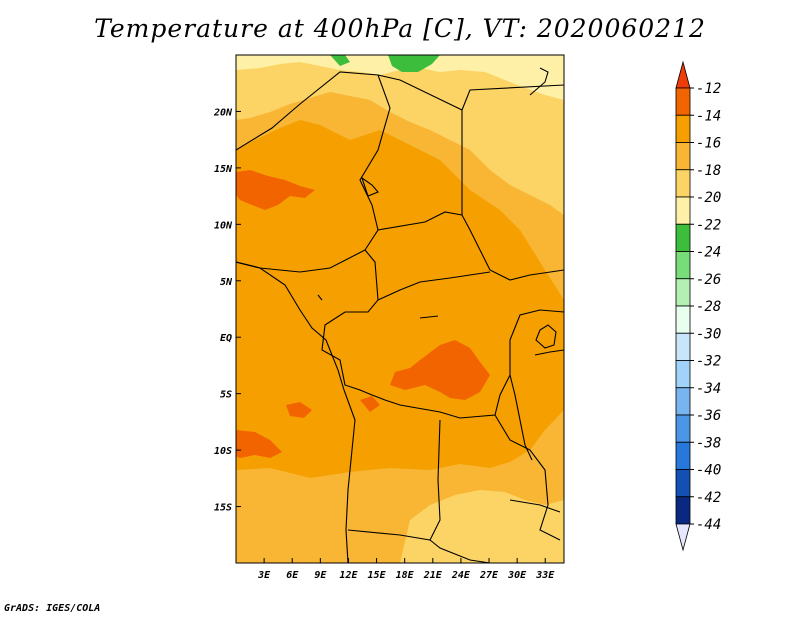 The width and height of the screenshot is (800, 618). I want to click on coastline-west, so click(296, 412).